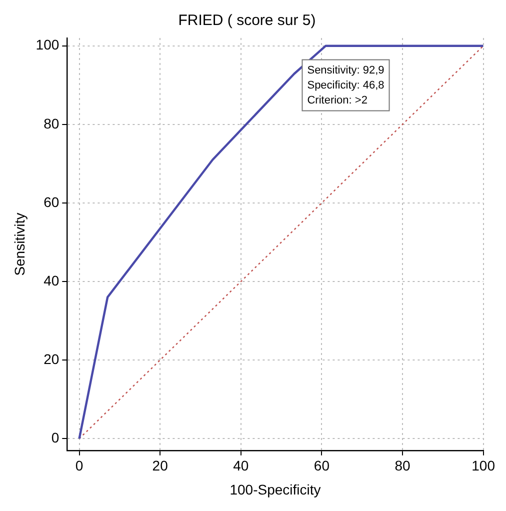 This screenshot has width=506, height=511. What do you see at coordinates (160, 466) in the screenshot?
I see `x-tick-label: 20` at bounding box center [160, 466].